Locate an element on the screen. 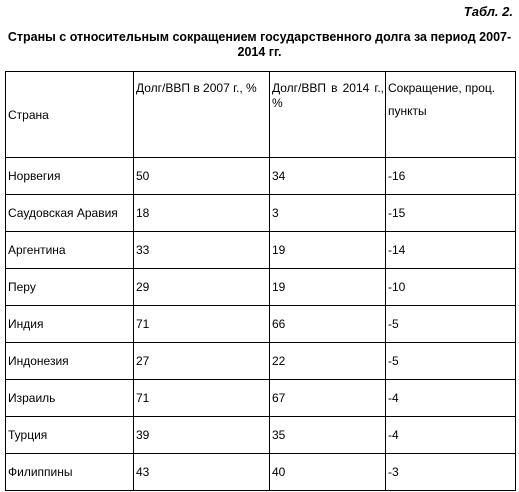 This screenshot has height=492, width=519. table-row: Индия 71 66 -5 is located at coordinates (260, 324).